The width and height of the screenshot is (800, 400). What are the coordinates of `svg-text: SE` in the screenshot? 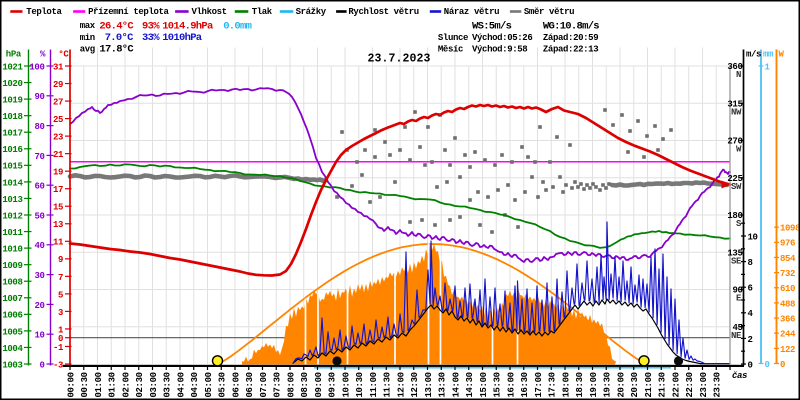 It's located at (736, 261).